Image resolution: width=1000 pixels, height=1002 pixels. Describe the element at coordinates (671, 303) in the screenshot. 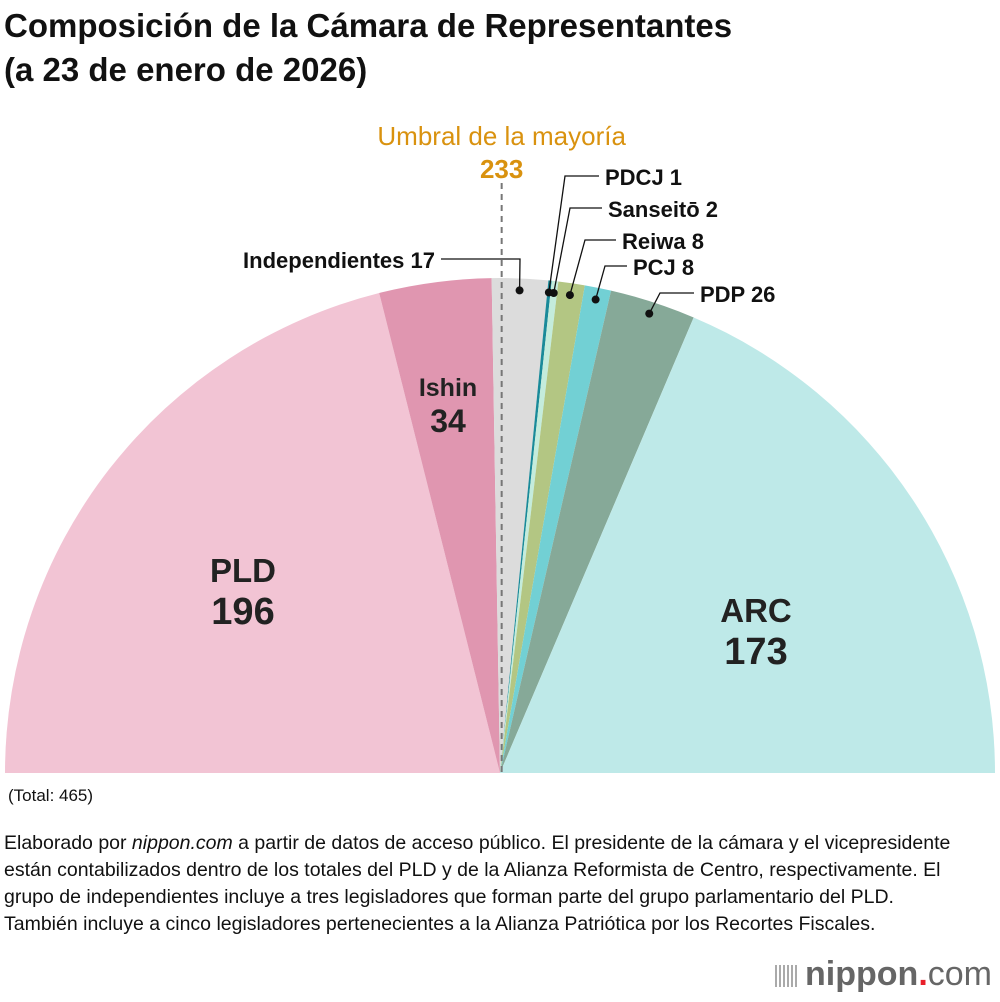

I see `leader-line-pdp` at that location.